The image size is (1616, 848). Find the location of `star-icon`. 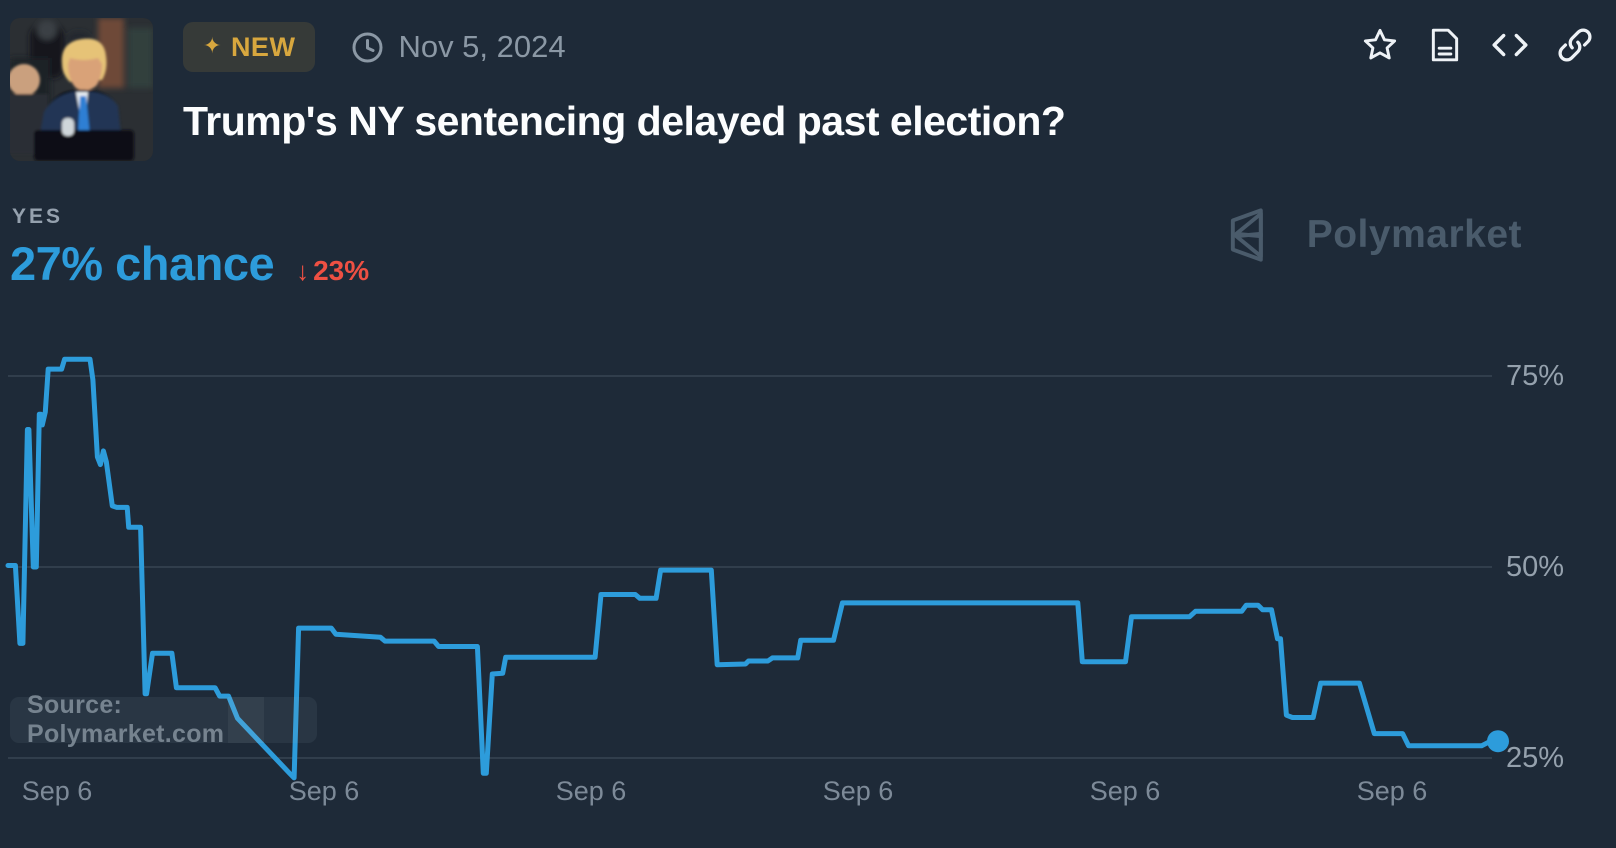

star-icon is located at coordinates (1380, 44).